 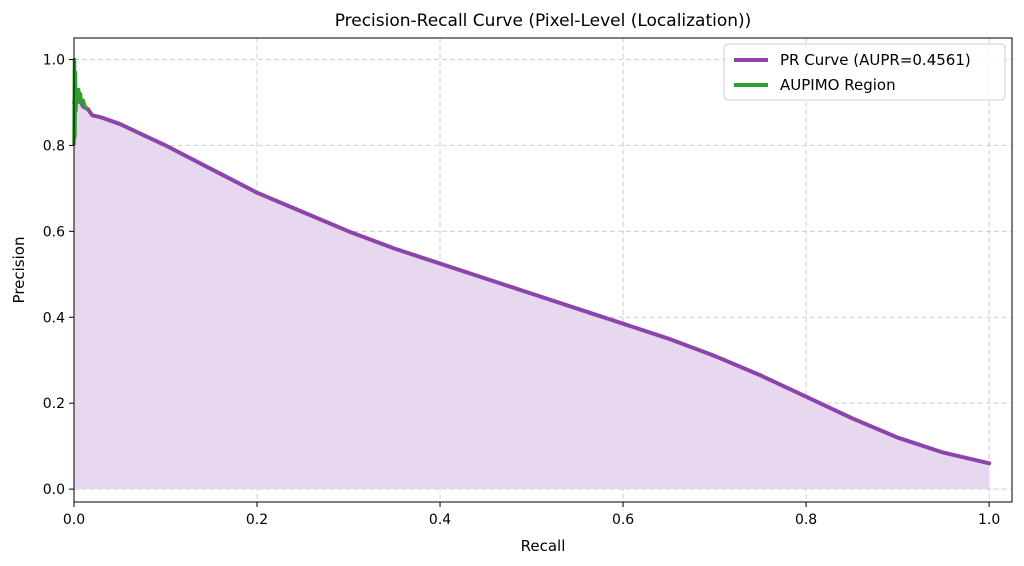 I want to click on legend-box, so click(x=864, y=72).